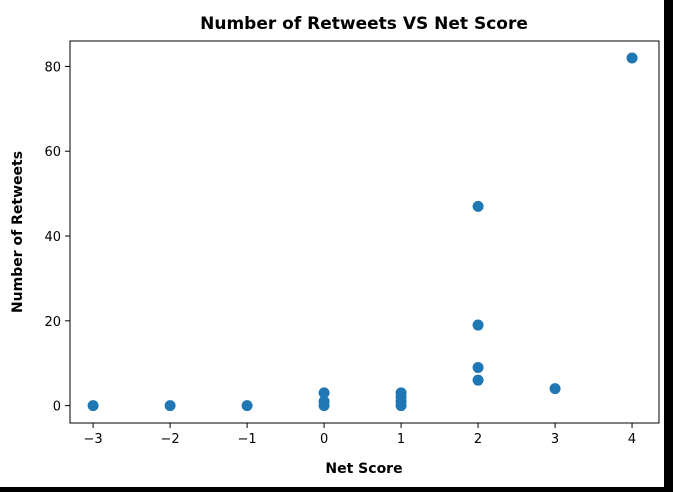 The image size is (673, 492). I want to click on x-axis-label: Net Score, so click(363, 469).